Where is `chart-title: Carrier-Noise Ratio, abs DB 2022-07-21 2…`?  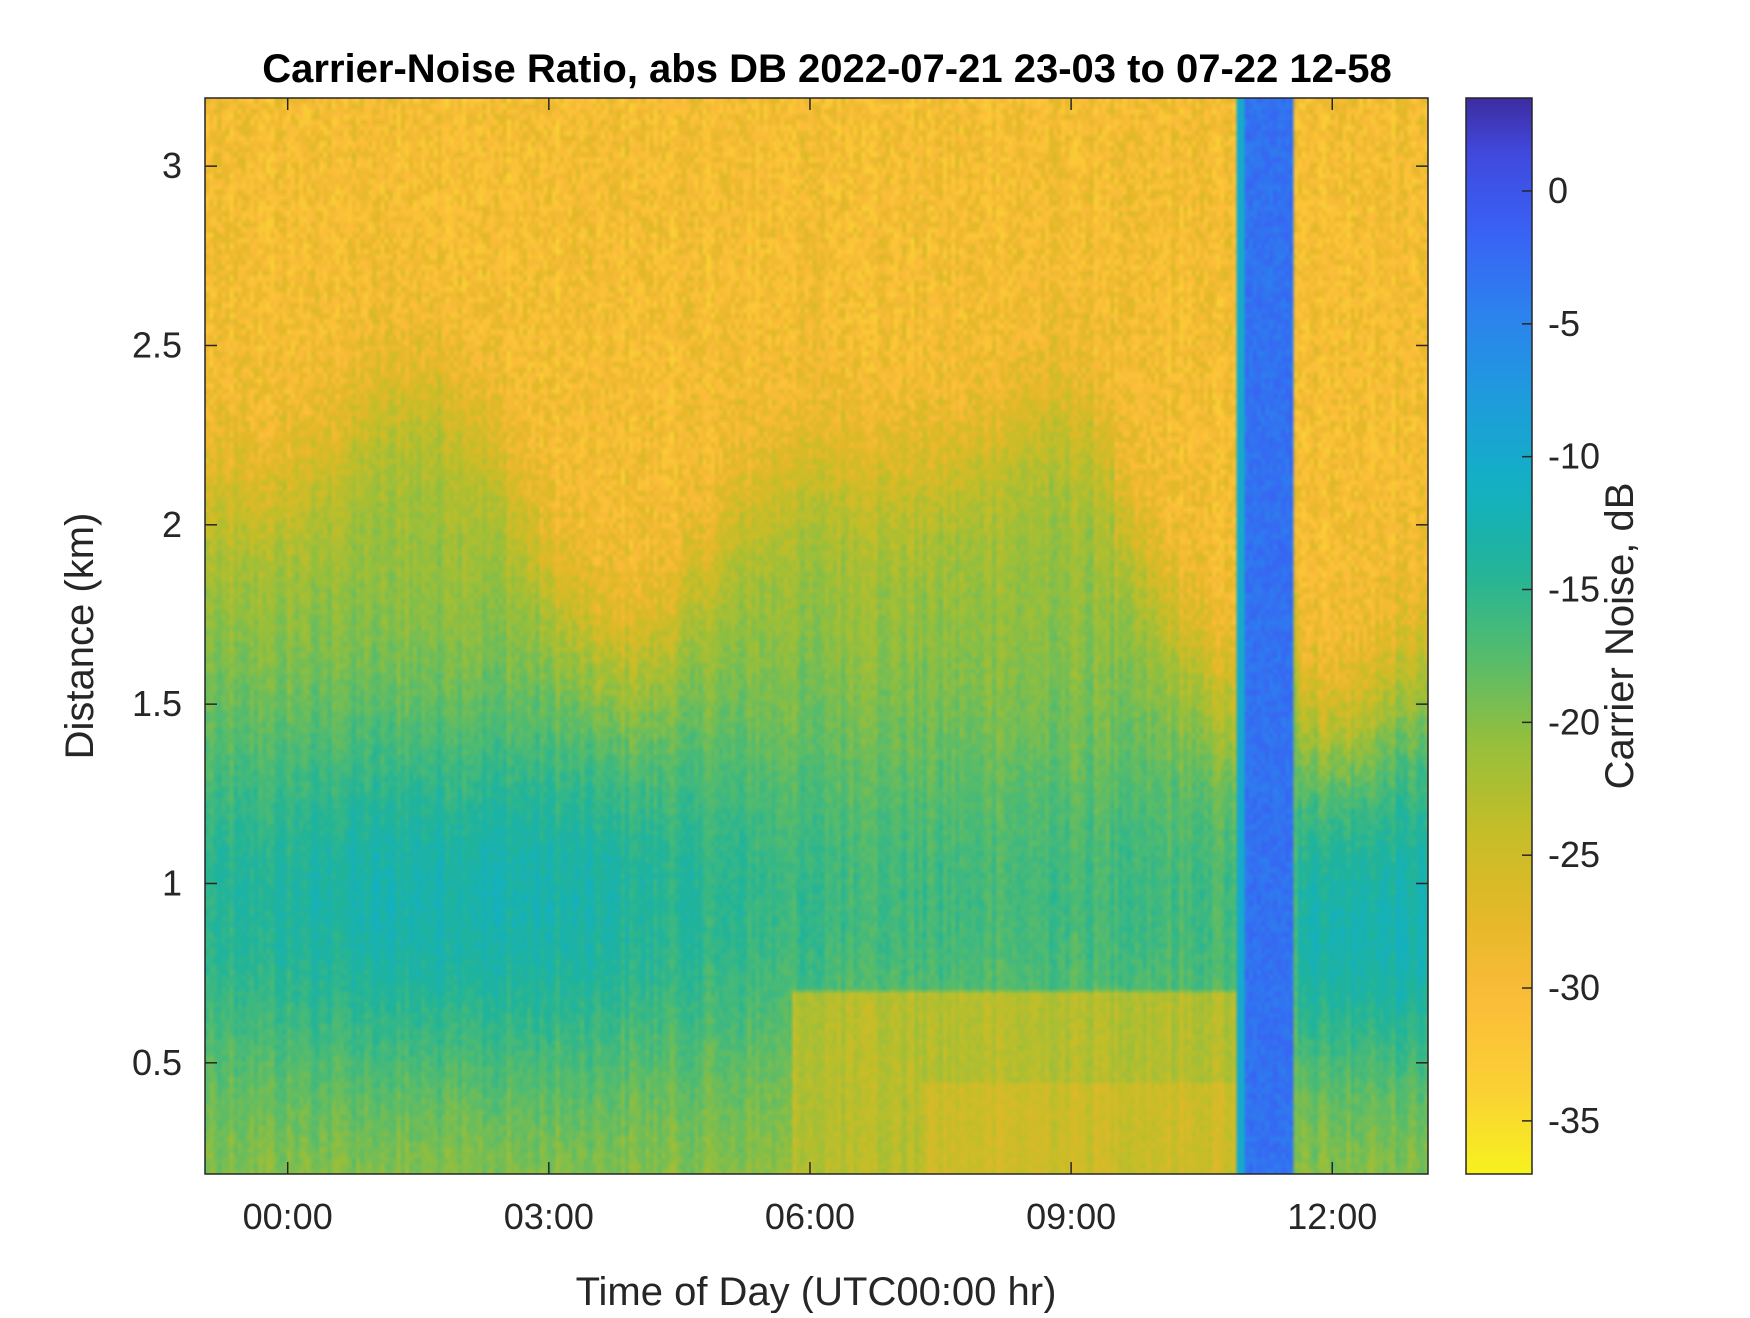 chart-title: Carrier-Noise Ratio, abs DB 2022-07-21 2… is located at coordinates (826, 69).